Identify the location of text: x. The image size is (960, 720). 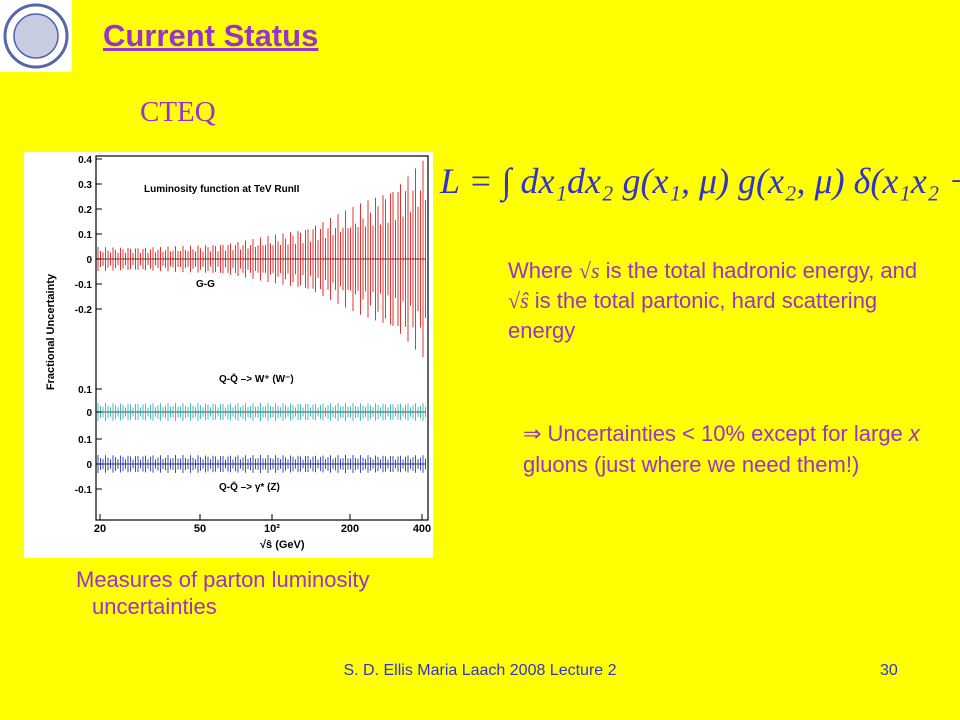
(914, 433).